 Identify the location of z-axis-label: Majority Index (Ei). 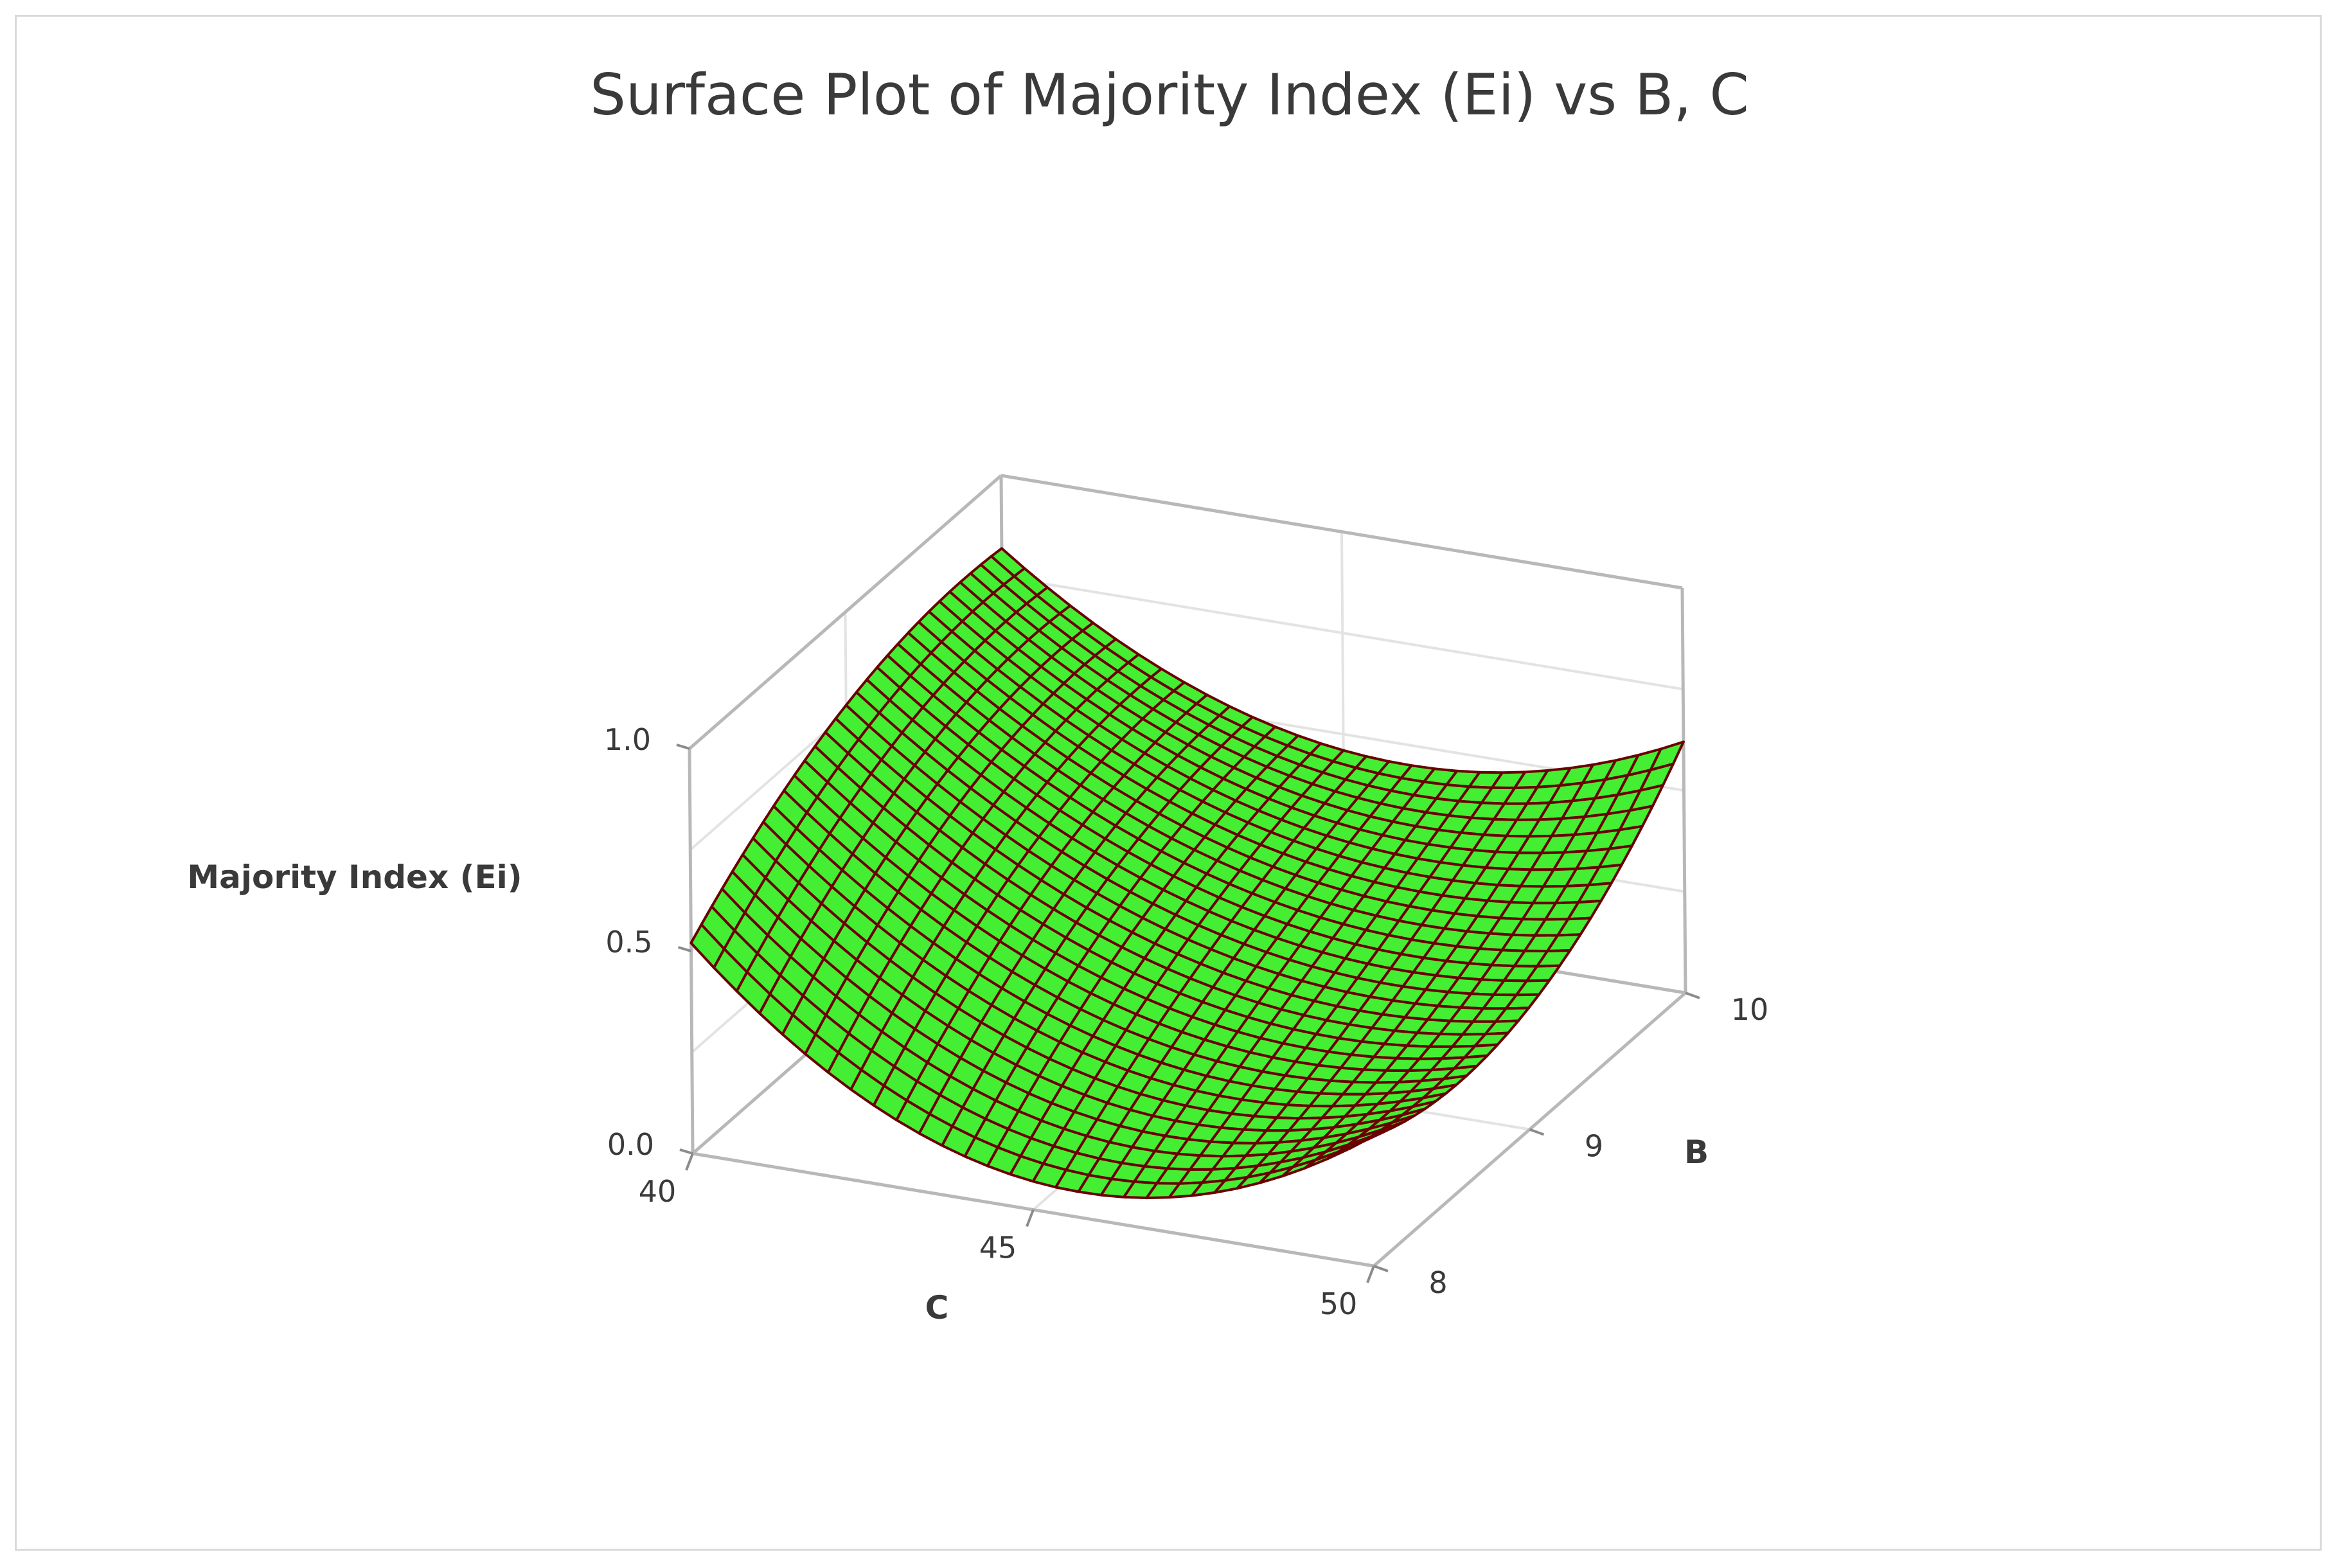
(355, 877).